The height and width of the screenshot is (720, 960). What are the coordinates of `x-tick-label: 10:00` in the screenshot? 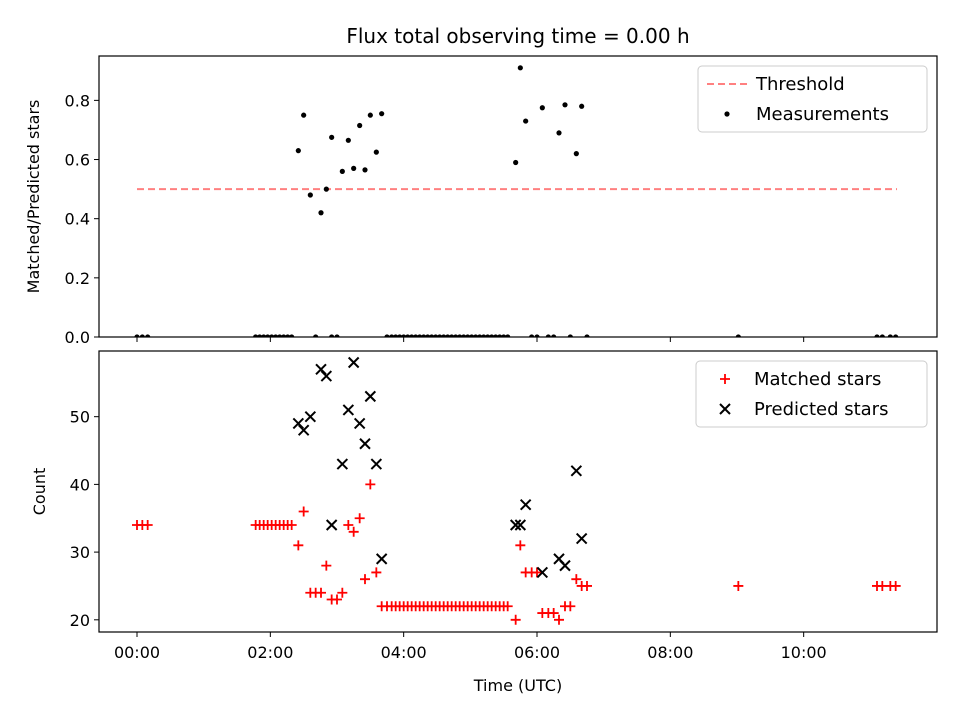 It's located at (804, 652).